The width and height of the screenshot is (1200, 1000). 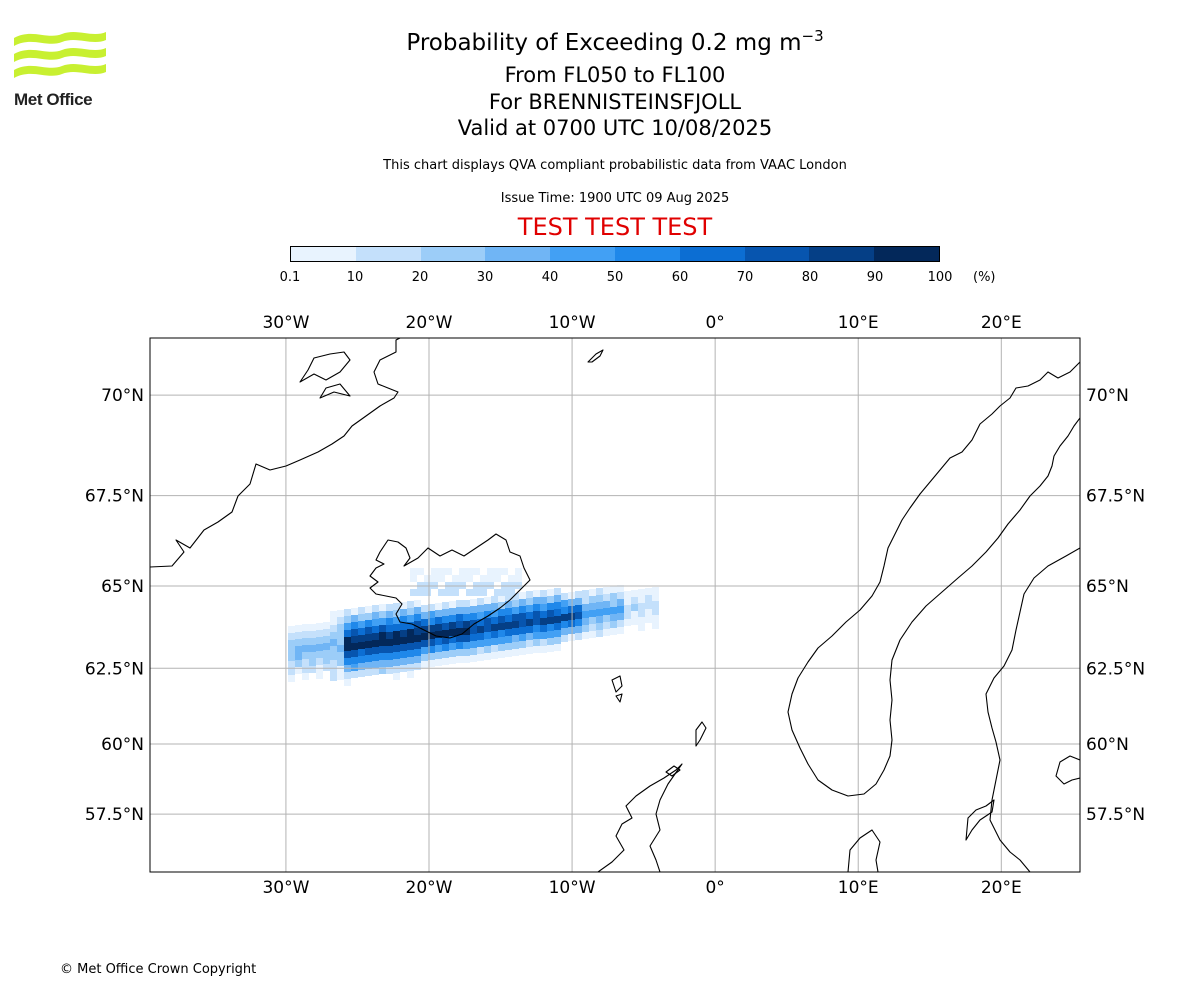 What do you see at coordinates (1001, 888) in the screenshot?
I see `lon-label-bottom: 20°E` at bounding box center [1001, 888].